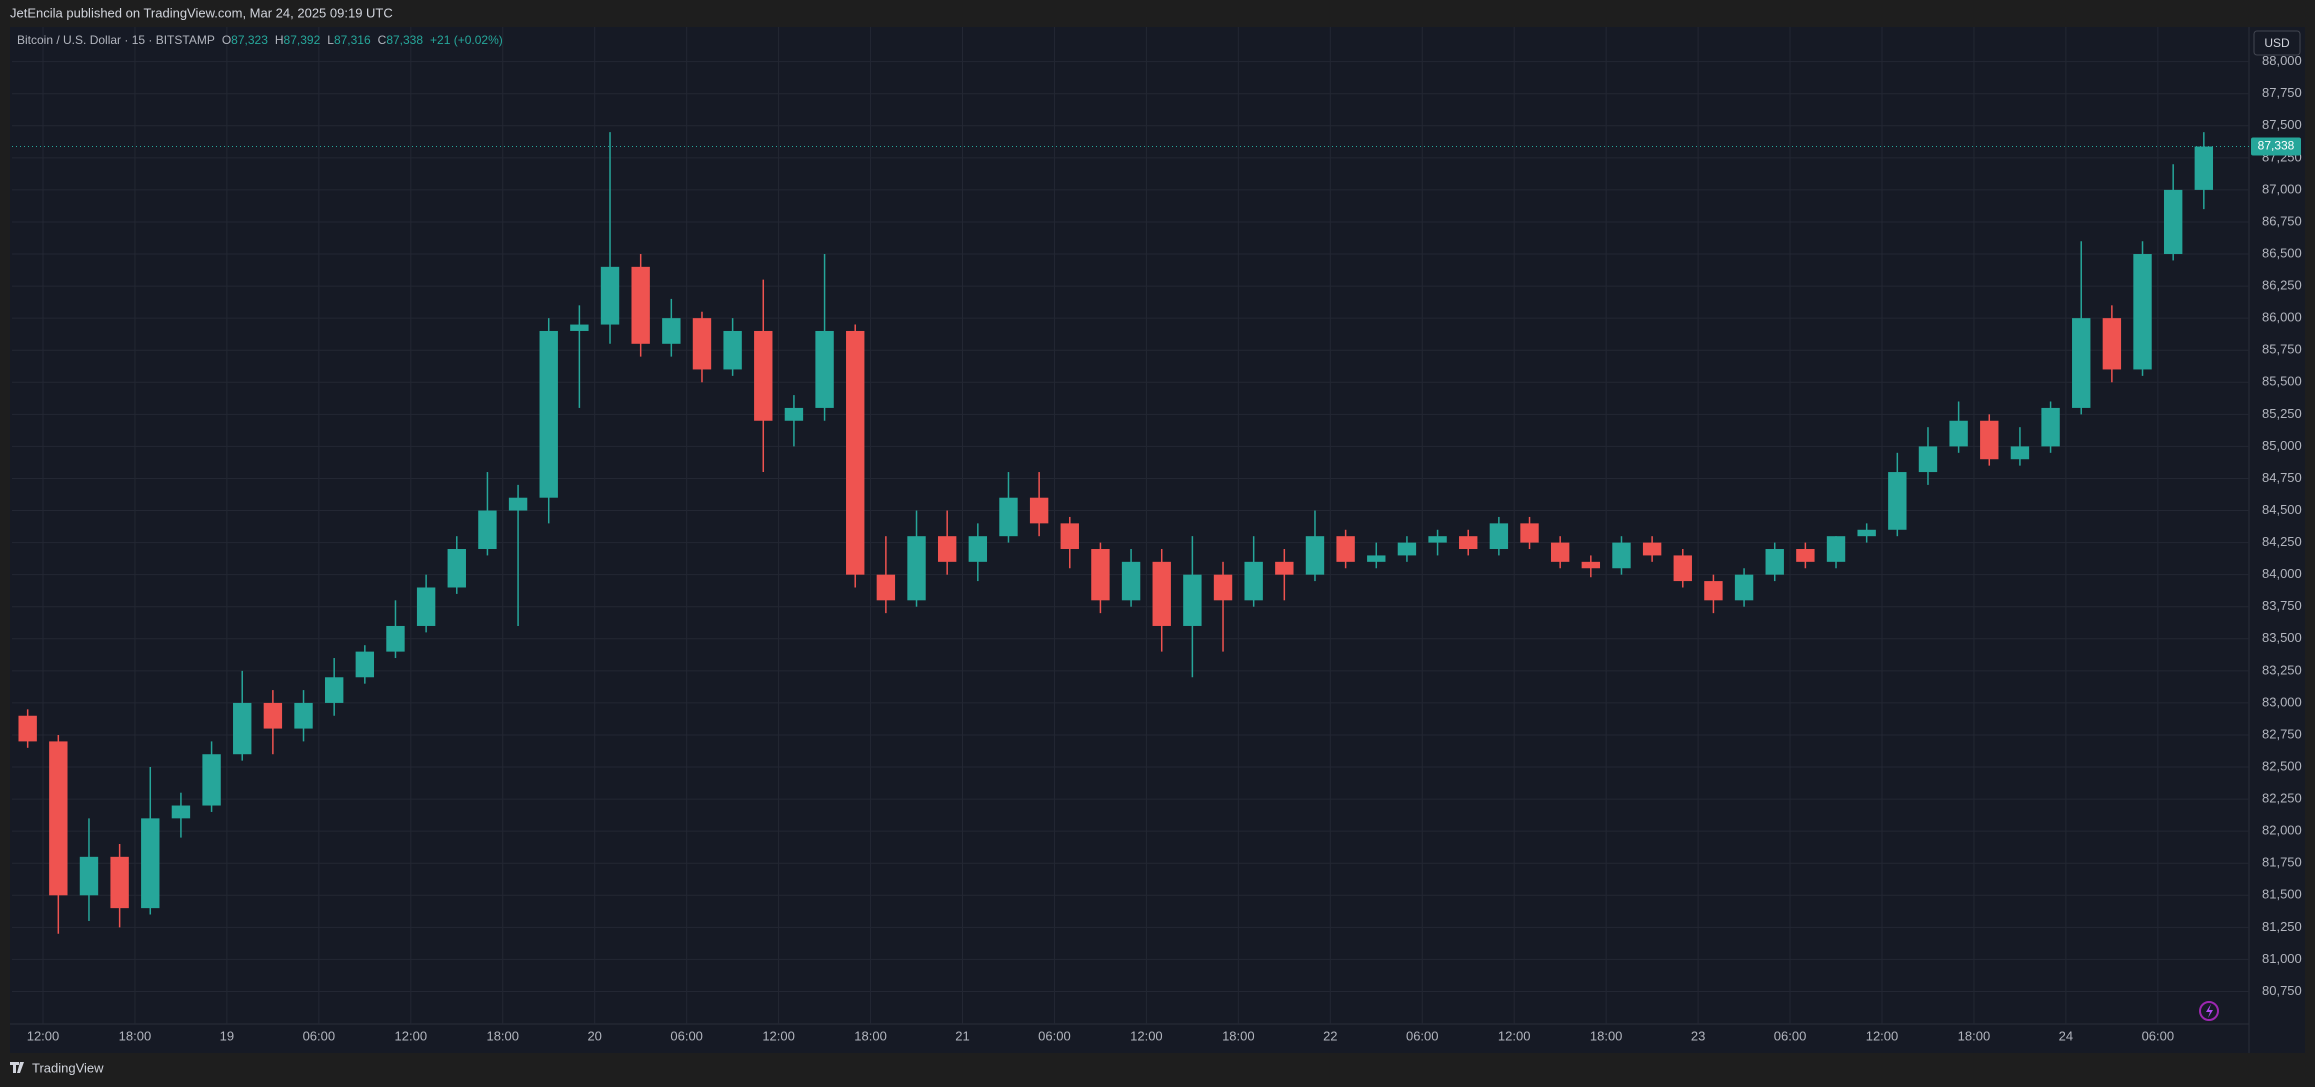  Describe the element at coordinates (2282, 541) in the screenshot. I see `y-tick-label: 84,250` at that location.